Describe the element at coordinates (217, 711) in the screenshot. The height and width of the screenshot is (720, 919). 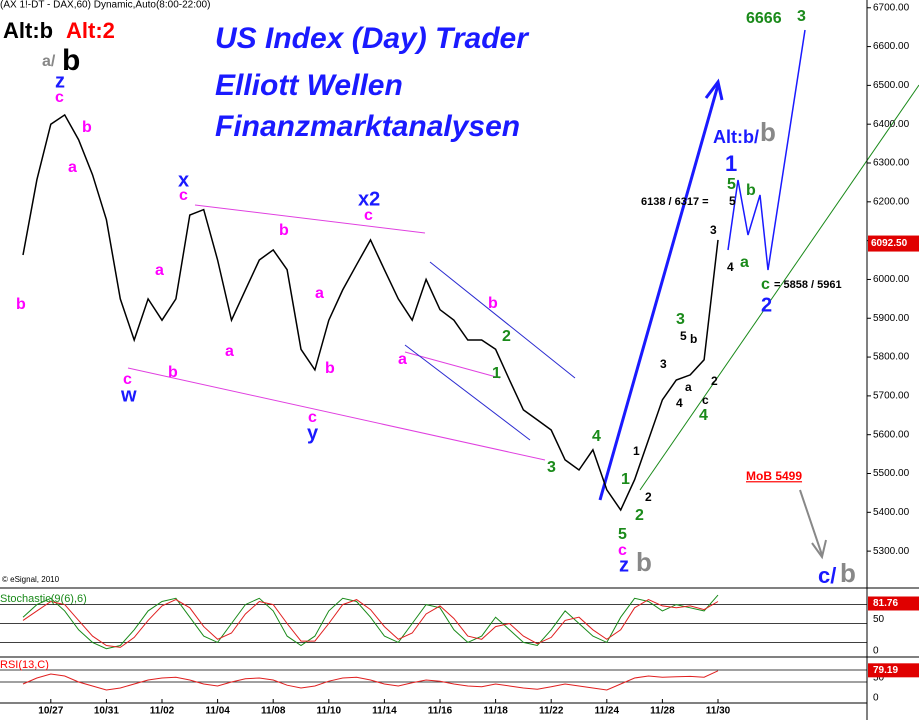
I see `x-tick-label: 11/04` at that location.